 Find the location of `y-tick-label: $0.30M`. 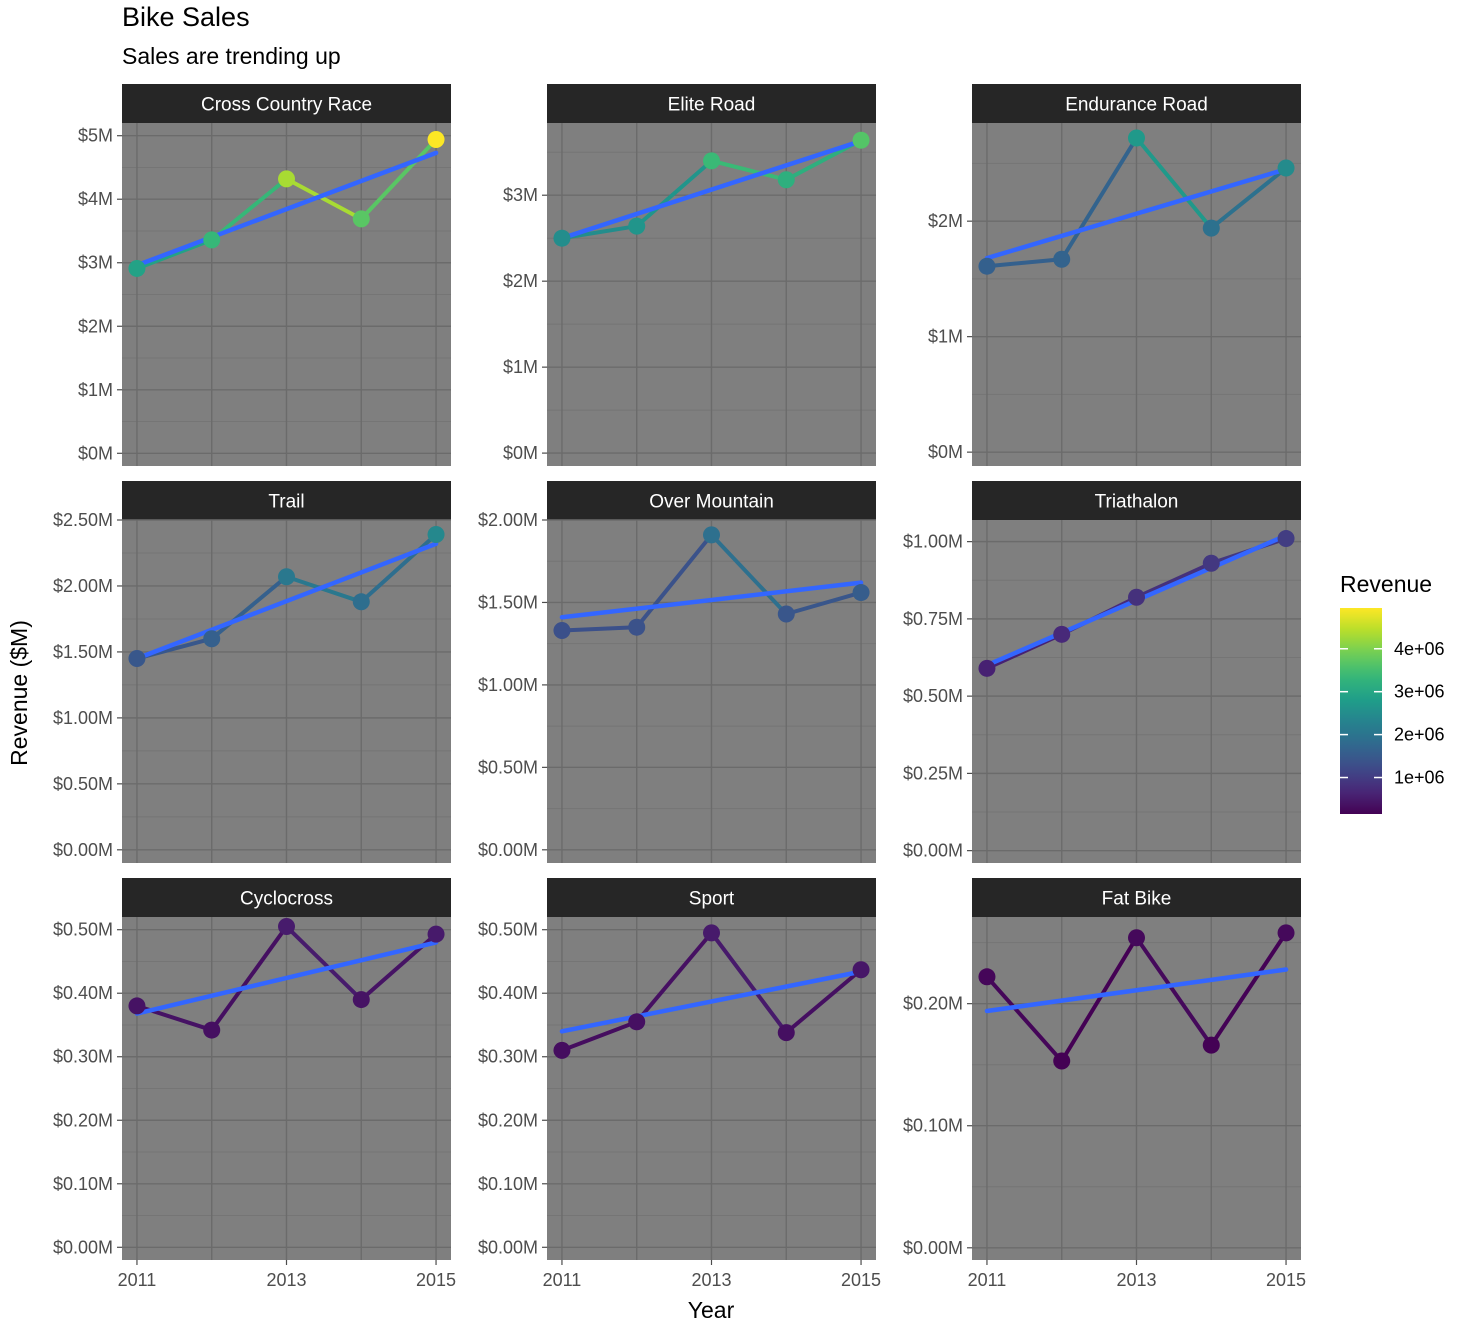

y-tick-label: $0.30M is located at coordinates (508, 1057).